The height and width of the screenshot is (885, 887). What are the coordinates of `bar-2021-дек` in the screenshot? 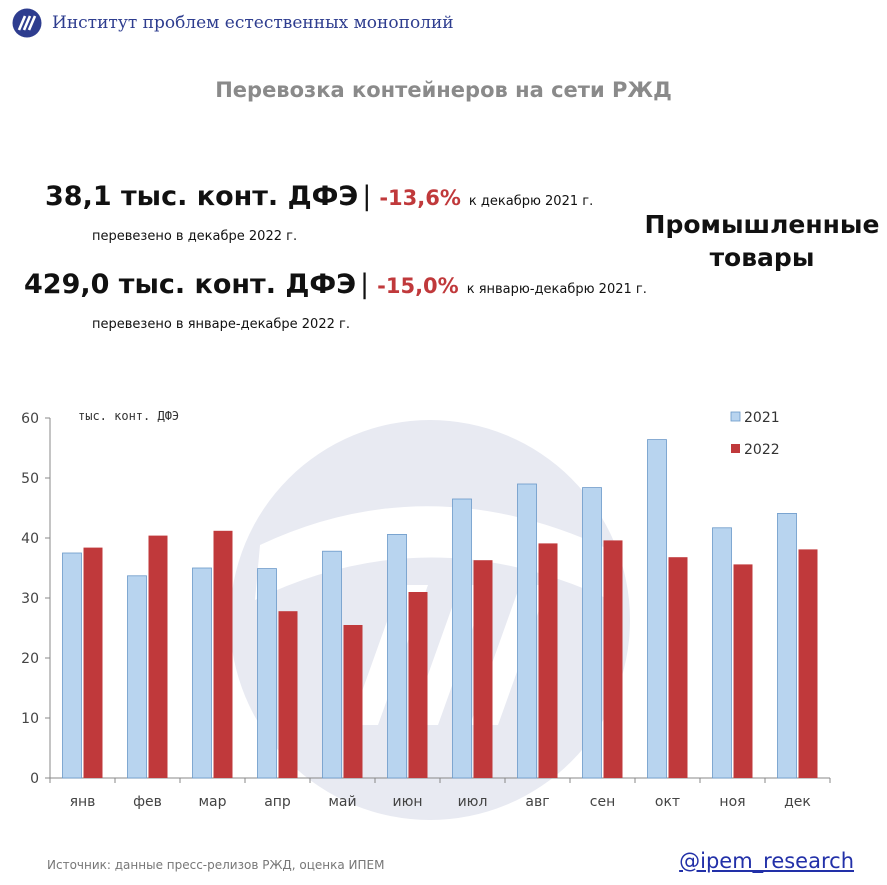 It's located at (787, 646).